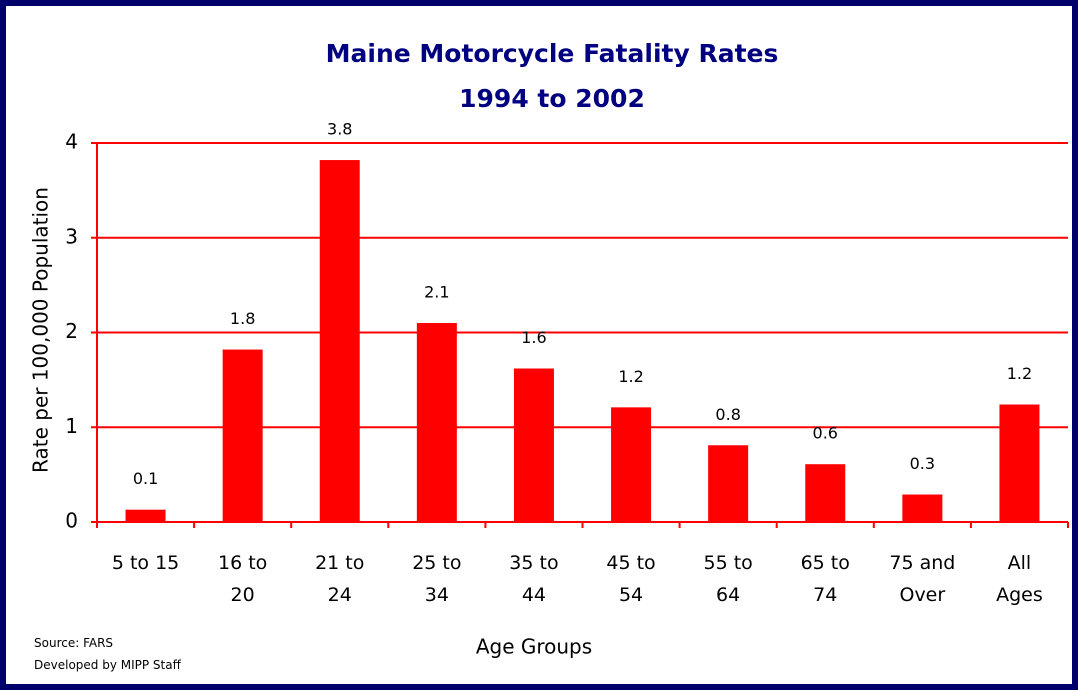 This screenshot has height=690, width=1078. What do you see at coordinates (534, 579) in the screenshot?
I see `x-tick-label: 35 to 44` at bounding box center [534, 579].